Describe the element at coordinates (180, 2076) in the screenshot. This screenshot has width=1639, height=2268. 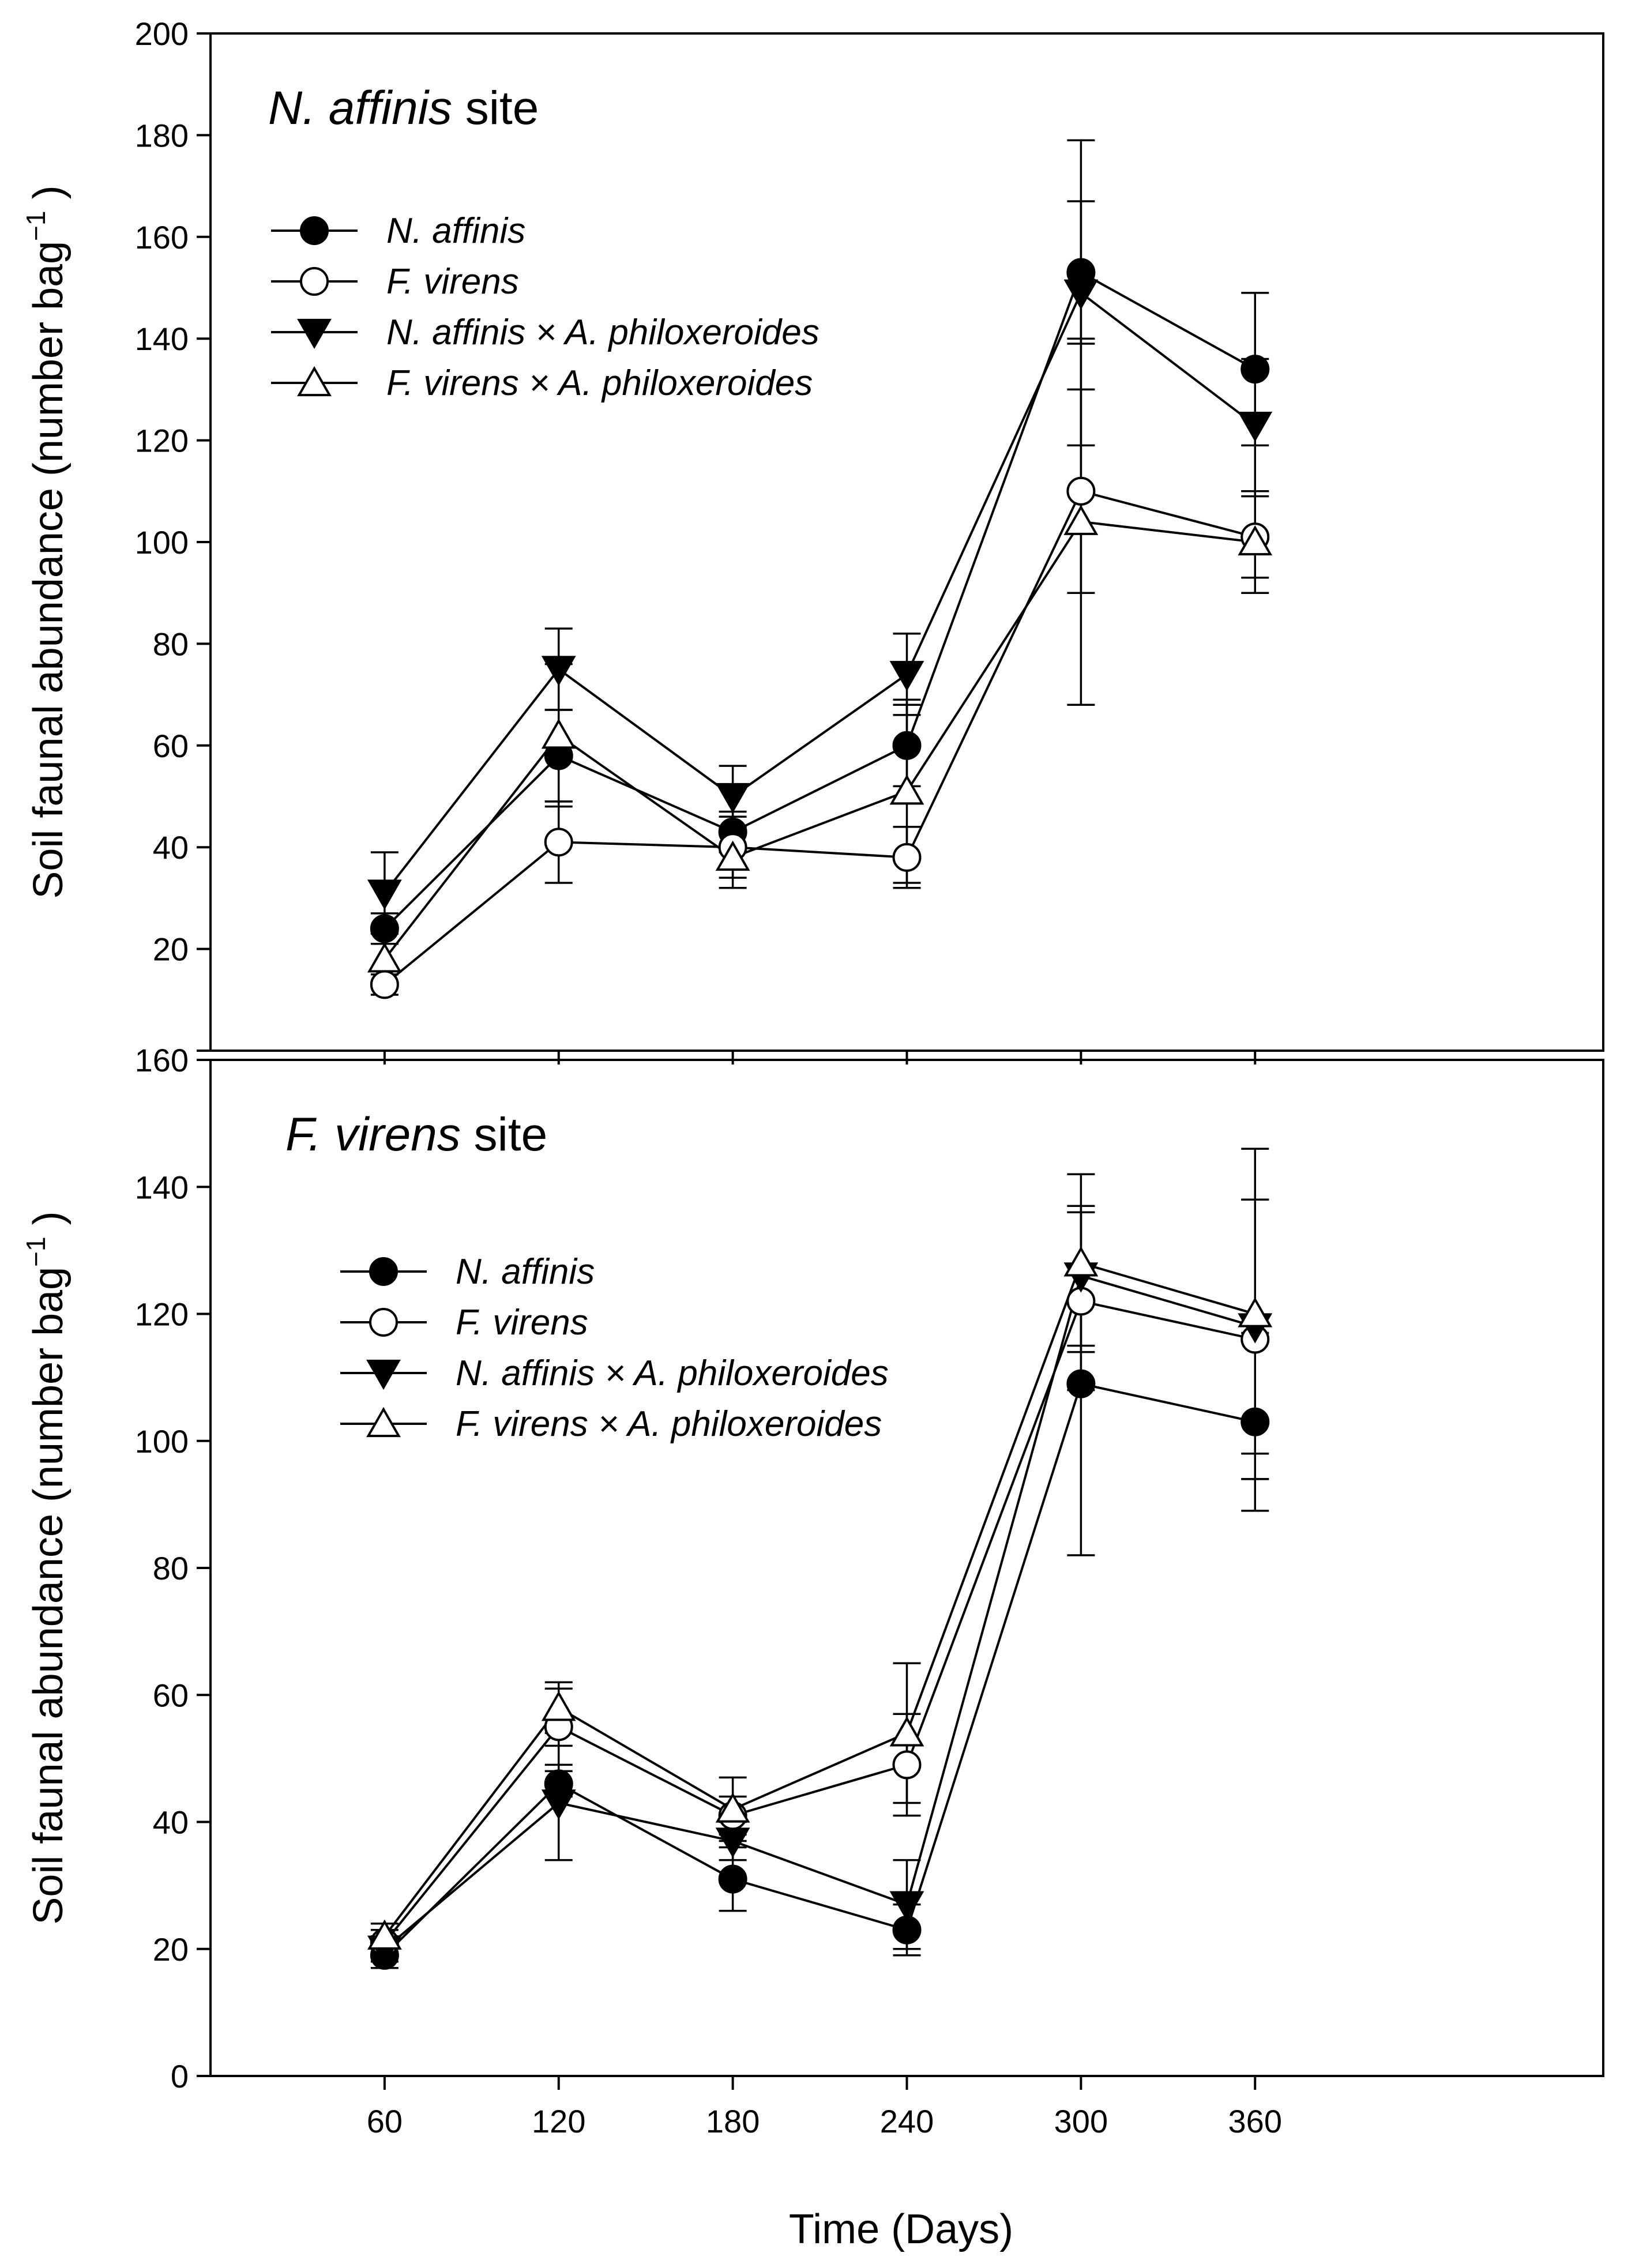
I see `y-tick-label: 0` at that location.